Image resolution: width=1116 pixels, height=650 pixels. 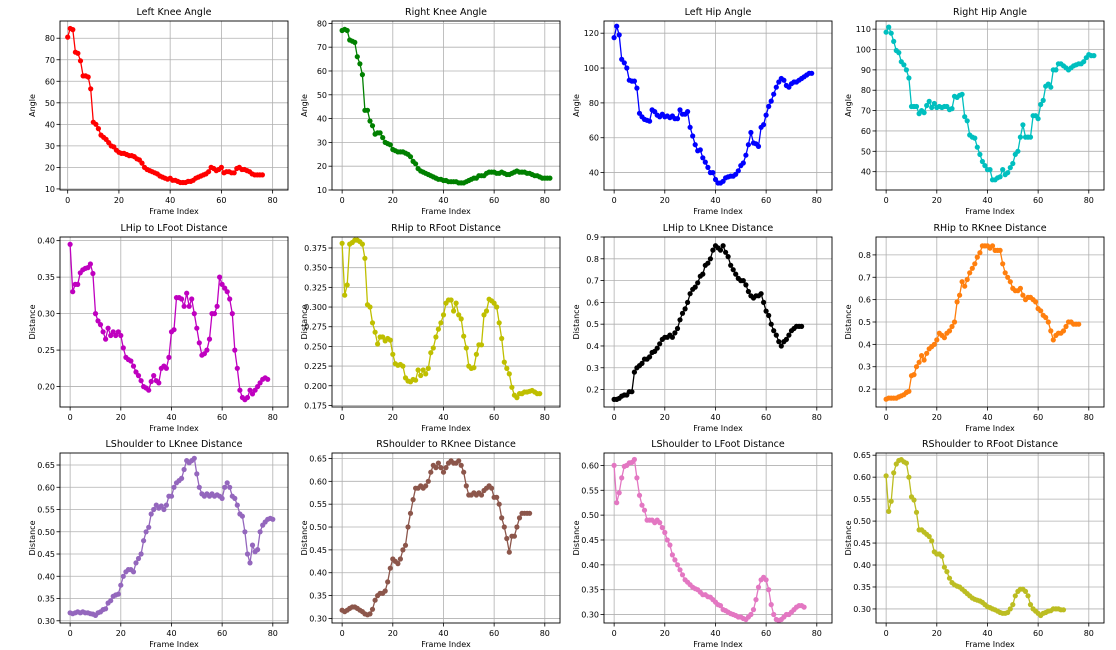 What do you see at coordinates (315, 346) in the screenshot?
I see `y-tick-label: 0.250` at bounding box center [315, 346].